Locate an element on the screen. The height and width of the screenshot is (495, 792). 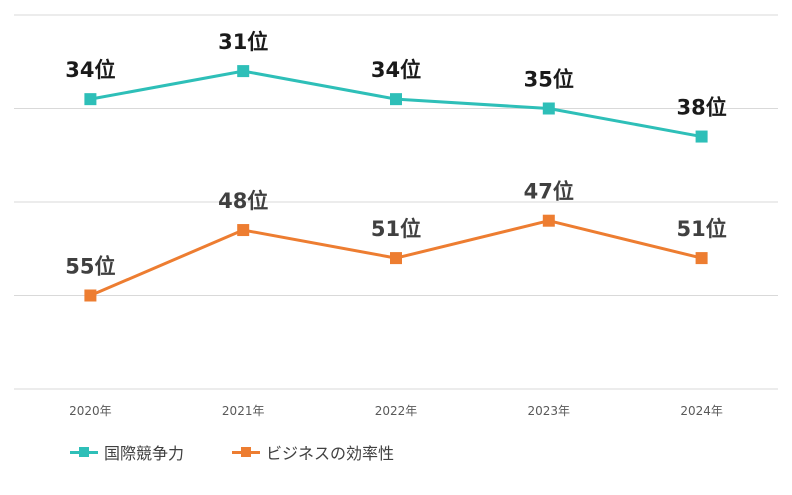
x-tick-label: 2023年 is located at coordinates (549, 411).